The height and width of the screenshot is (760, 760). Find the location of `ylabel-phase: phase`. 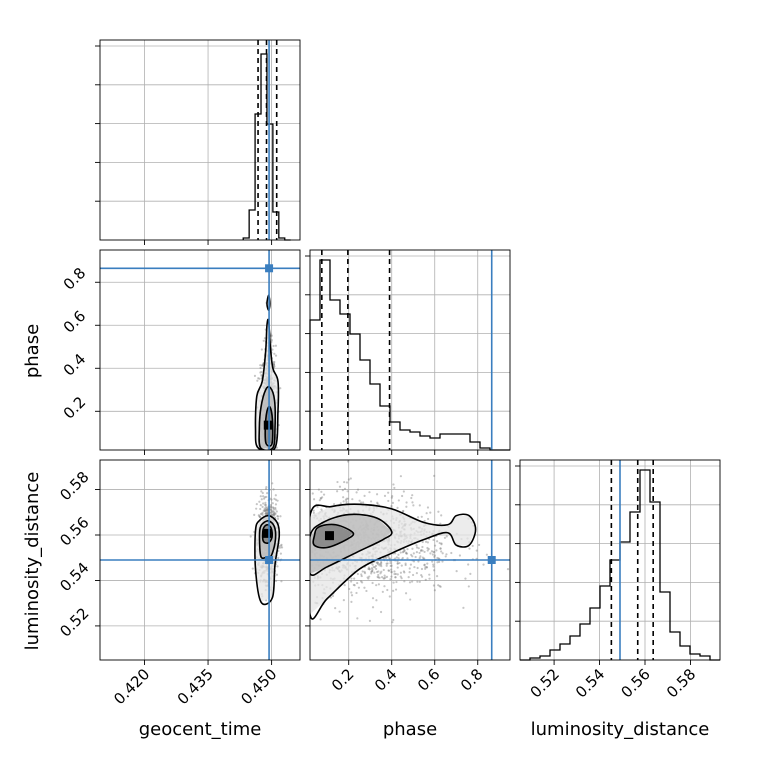

ylabel-phase: phase is located at coordinates (32, 351).